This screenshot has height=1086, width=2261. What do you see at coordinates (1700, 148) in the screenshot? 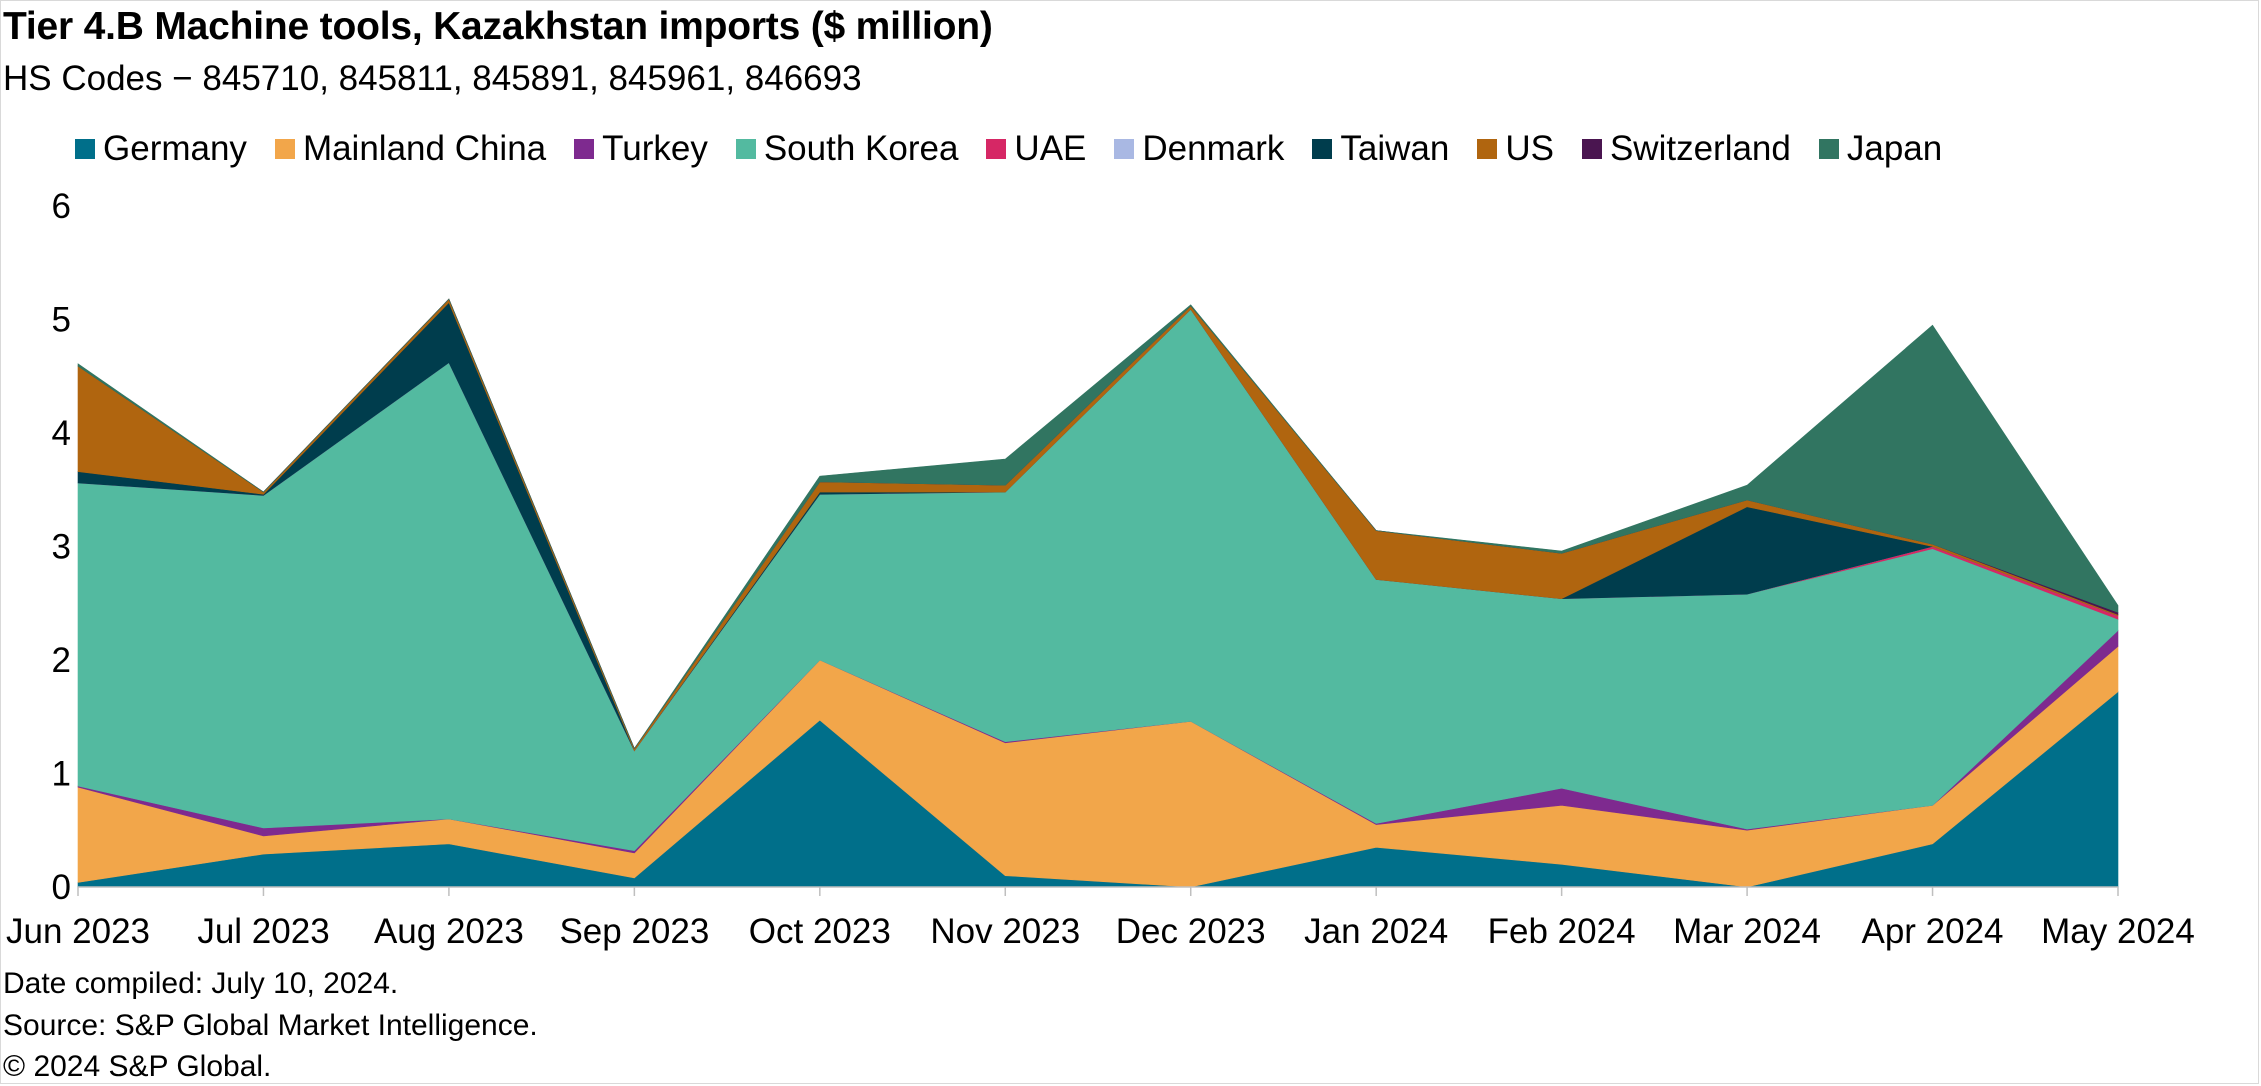
I see `legend-label: Switzerland` at bounding box center [1700, 148].